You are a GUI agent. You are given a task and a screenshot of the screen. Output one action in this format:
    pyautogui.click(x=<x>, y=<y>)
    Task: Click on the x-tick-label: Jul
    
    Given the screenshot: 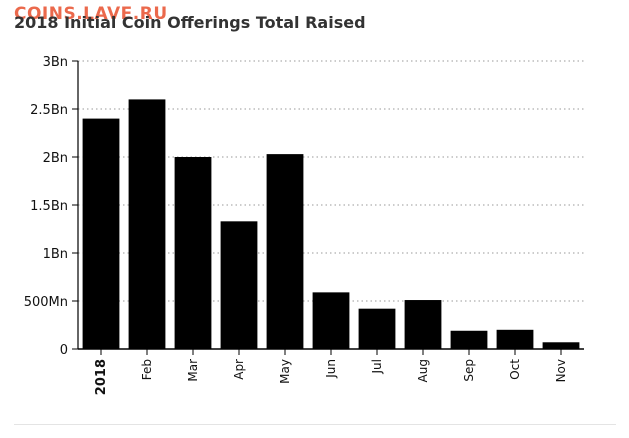 What is the action you would take?
    pyautogui.click(x=377, y=366)
    